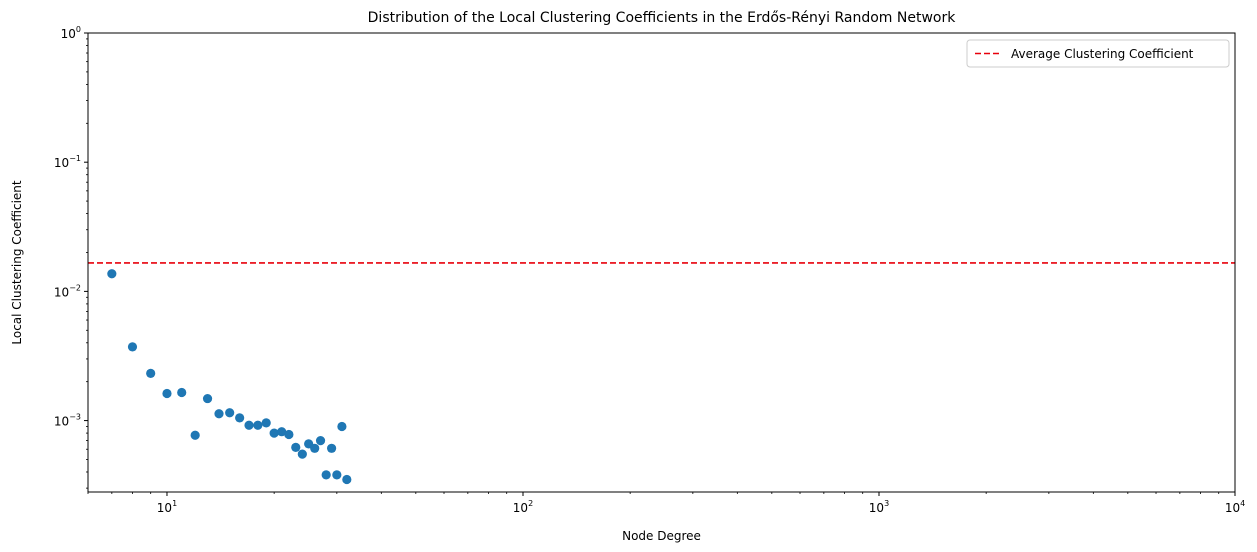 Image resolution: width=1257 pixels, height=552 pixels. What do you see at coordinates (661, 536) in the screenshot?
I see `x-axis-label: Node Degree` at bounding box center [661, 536].